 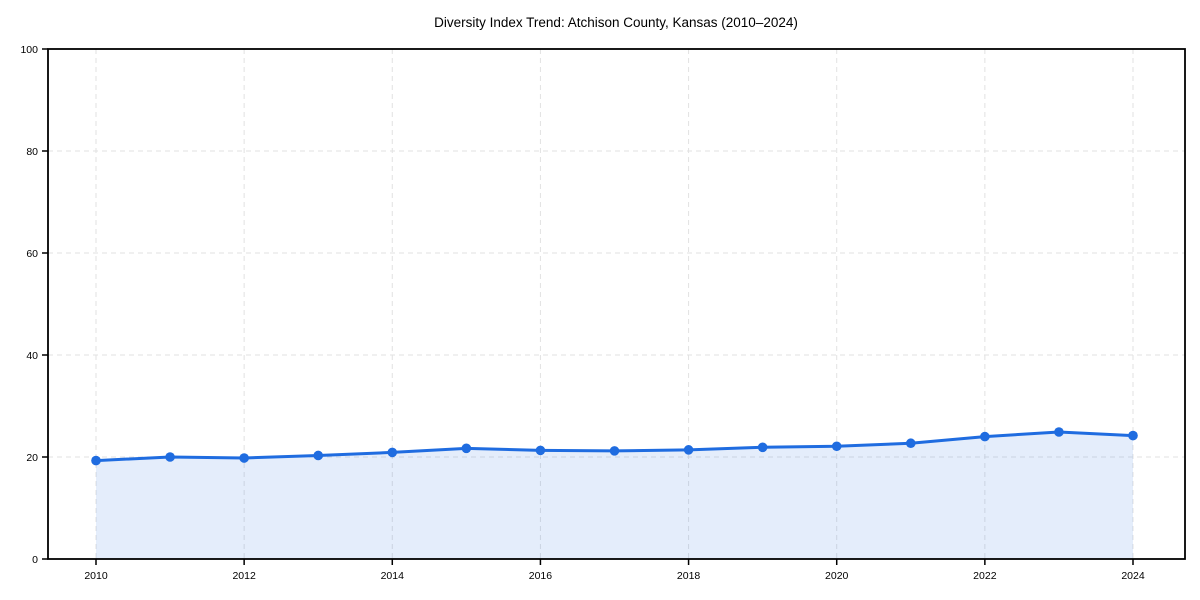 What do you see at coordinates (541, 576) in the screenshot?
I see `x-tick-label-2016: 2016` at bounding box center [541, 576].